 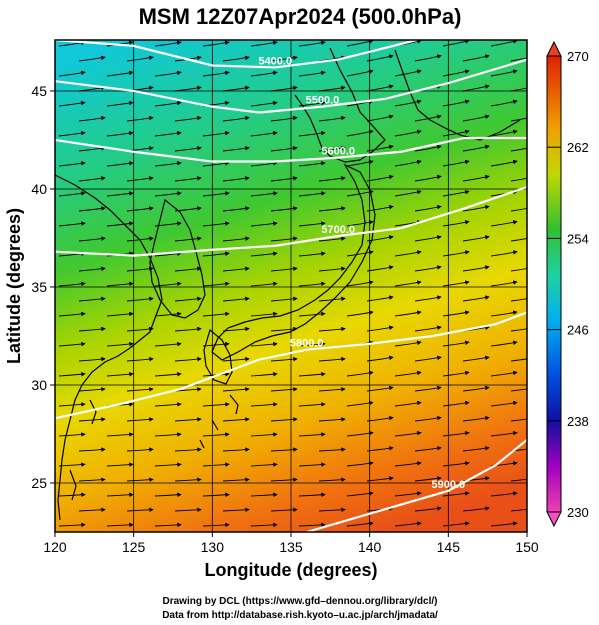 I want to click on contour-label: 5800.0, so click(x=307, y=344).